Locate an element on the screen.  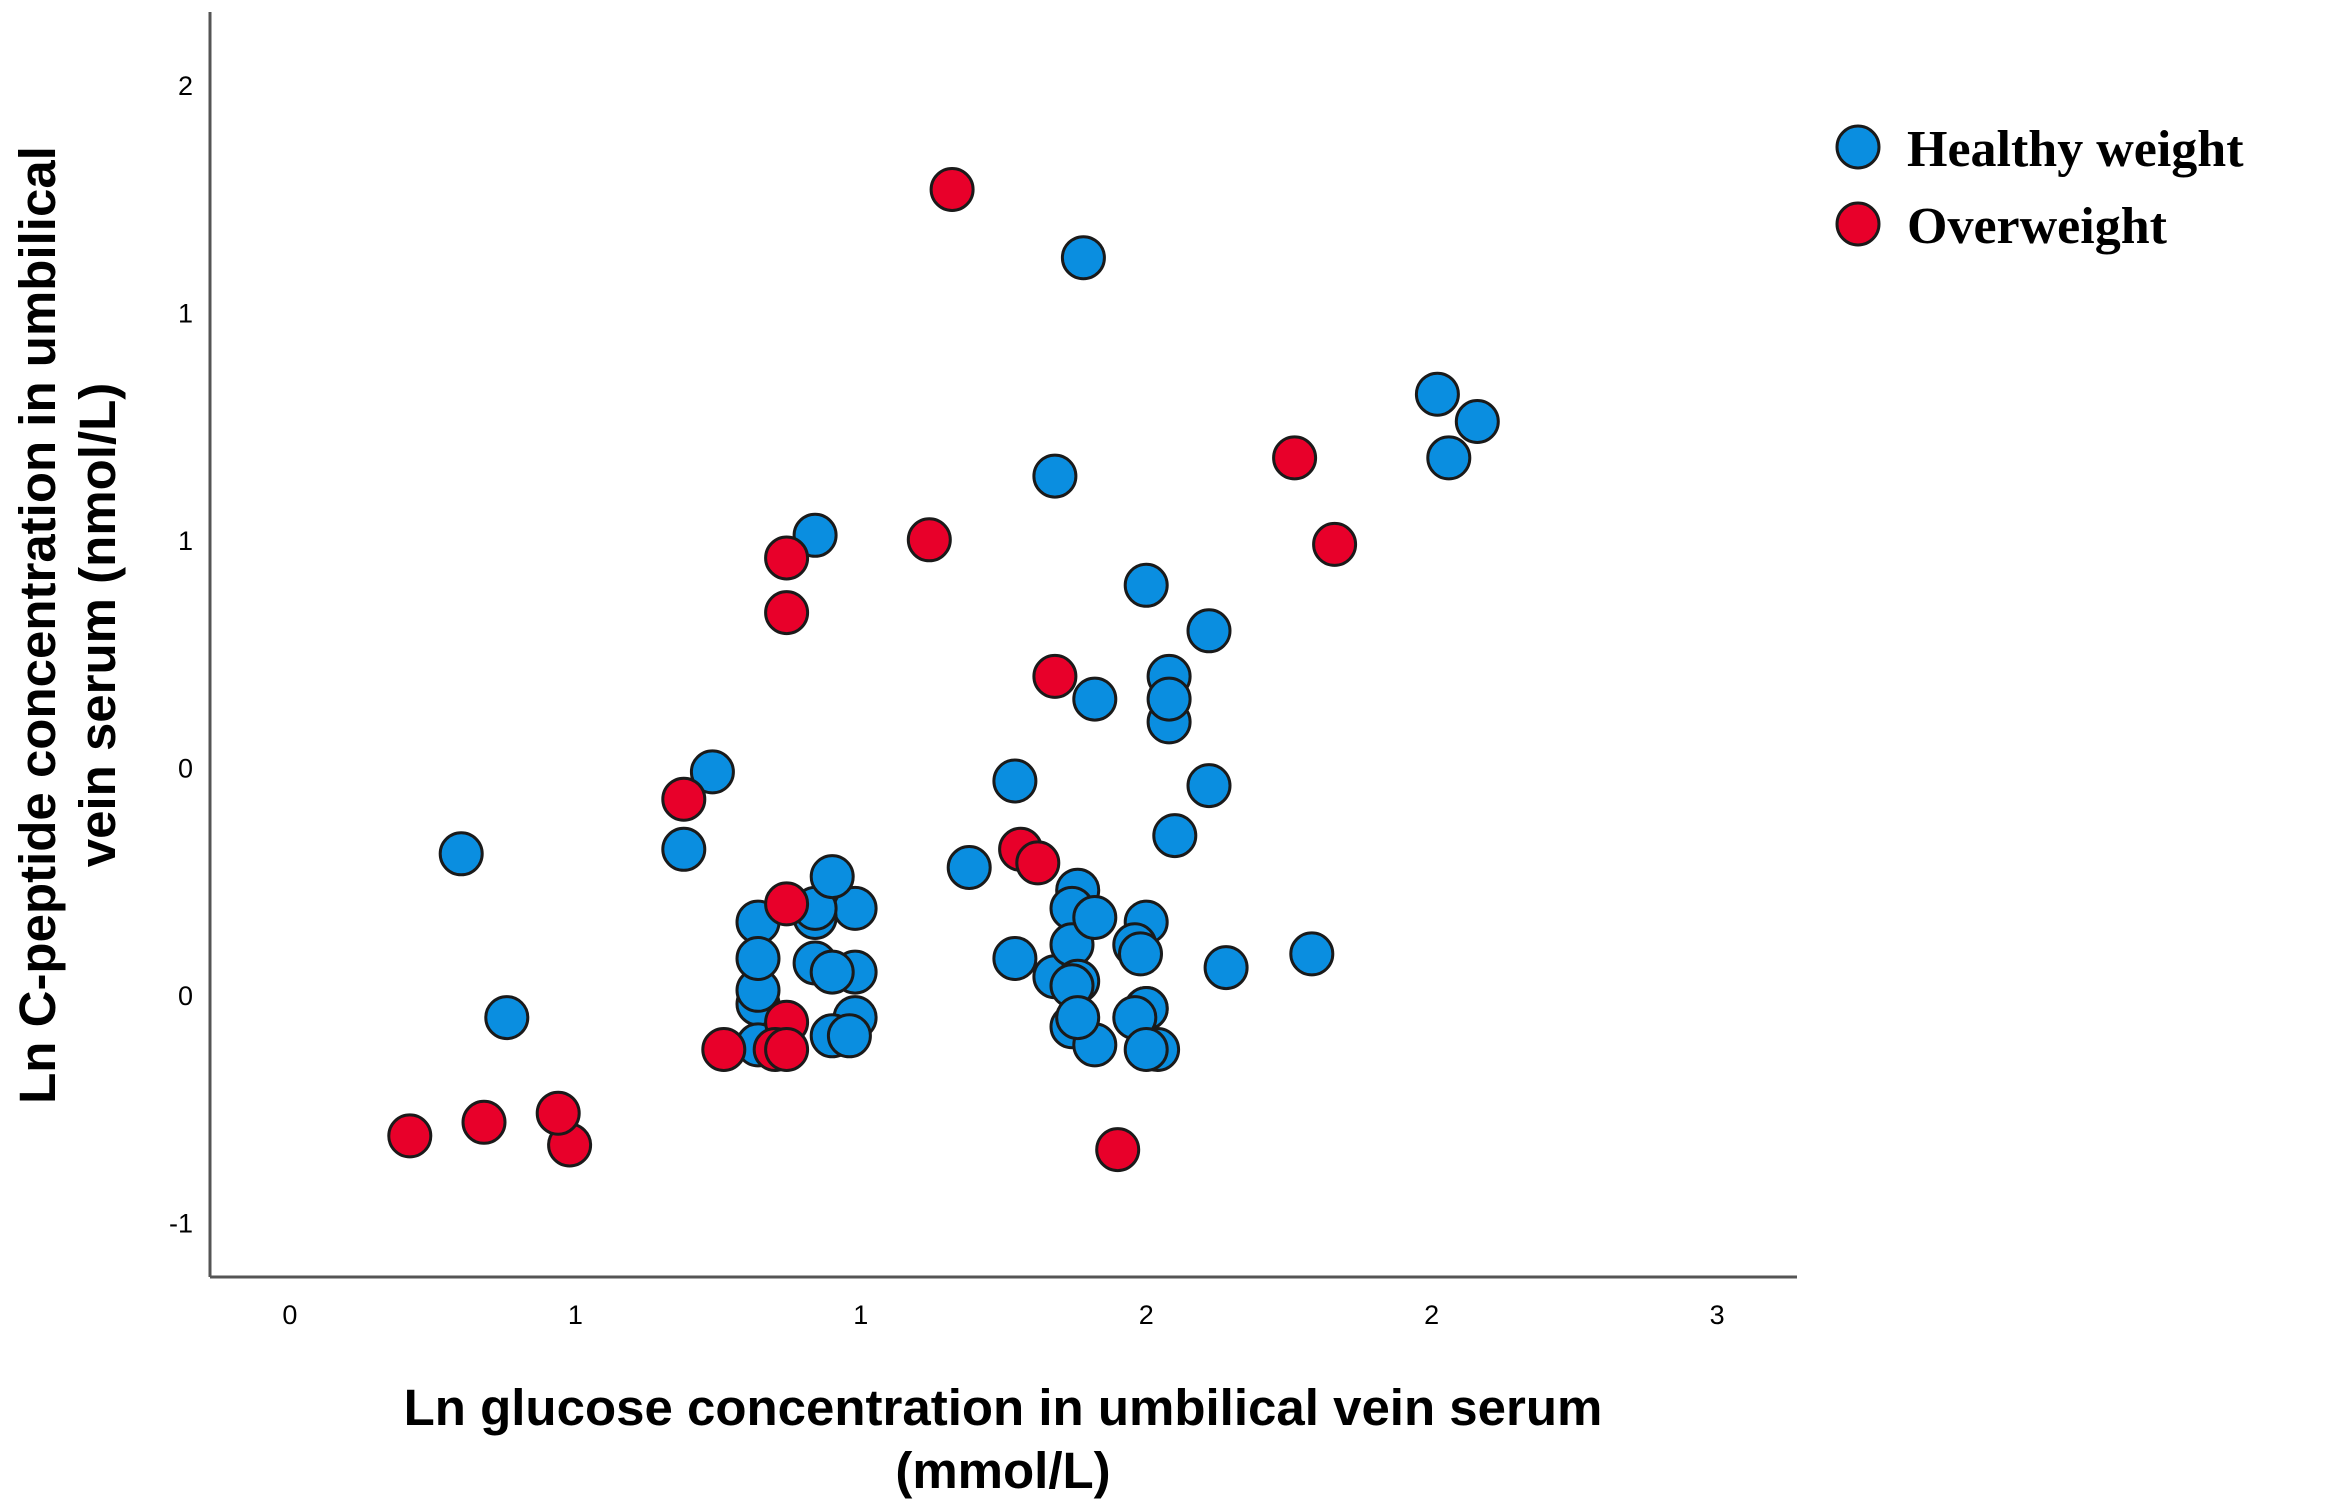
legend: Healthy weight Overweight is located at coordinates (2039, 188).